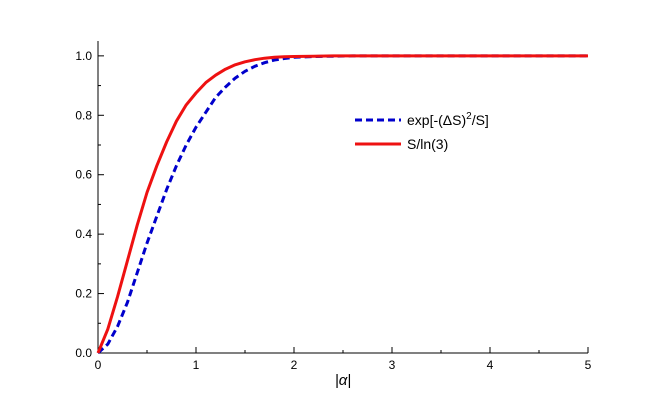 This screenshot has width=654, height=416. What do you see at coordinates (83, 115) in the screenshot?
I see `y-tick-label: 0.8` at bounding box center [83, 115].